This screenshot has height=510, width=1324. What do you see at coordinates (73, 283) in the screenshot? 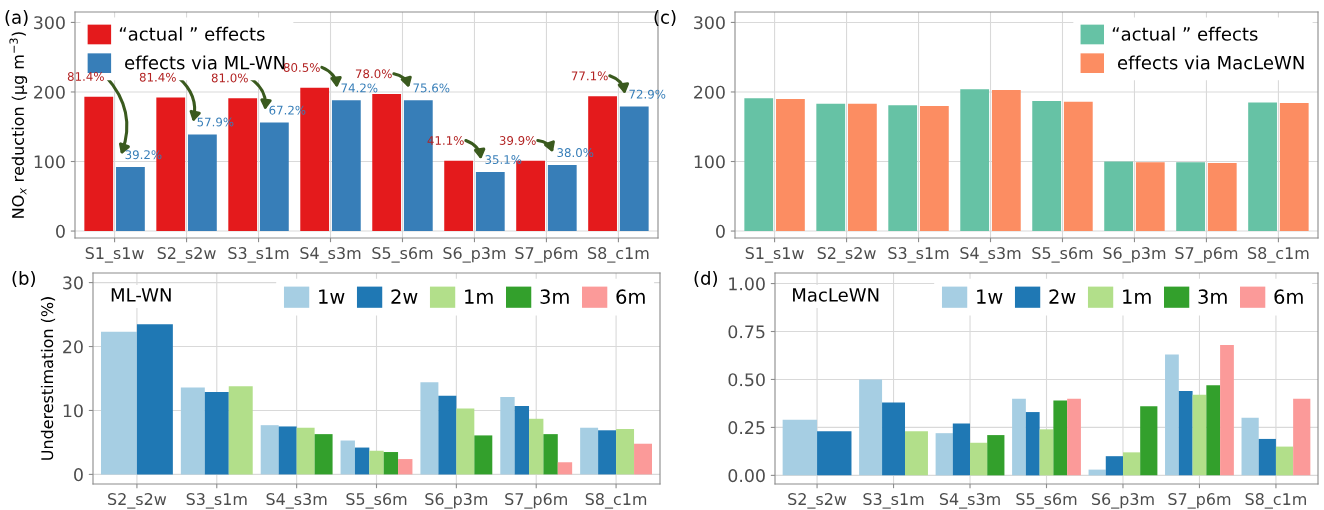
I see `y-tick-label: 30` at bounding box center [73, 283].